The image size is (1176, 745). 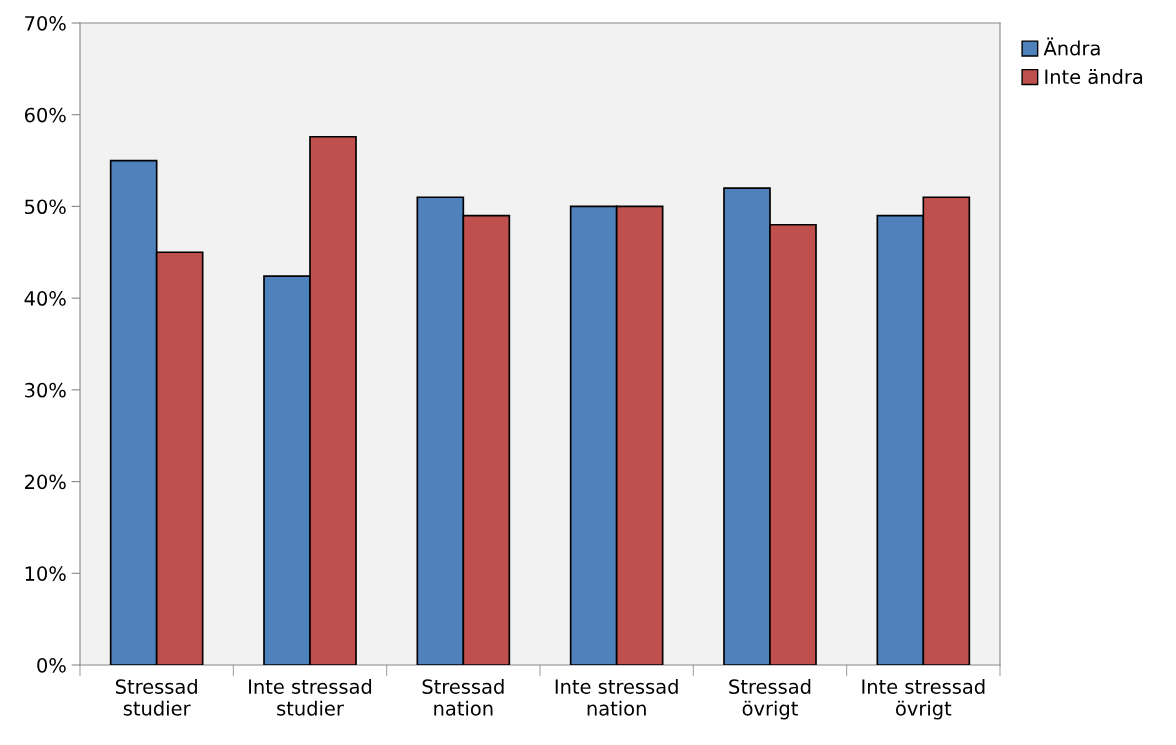 I want to click on y-tick-label: 70%, so click(x=45, y=23).